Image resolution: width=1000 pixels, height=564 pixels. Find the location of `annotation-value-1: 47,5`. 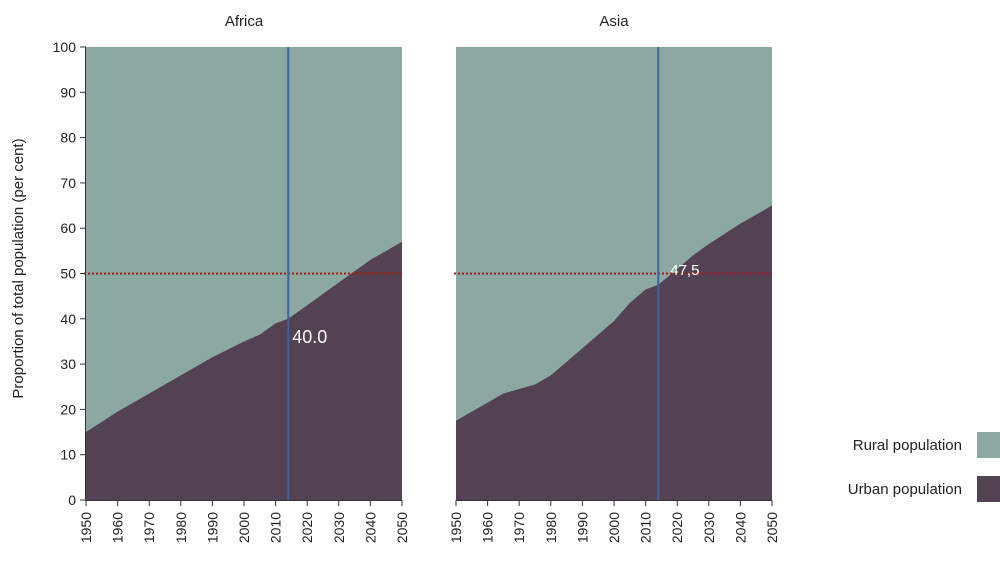

annotation-value-1: 47,5 is located at coordinates (684, 270).